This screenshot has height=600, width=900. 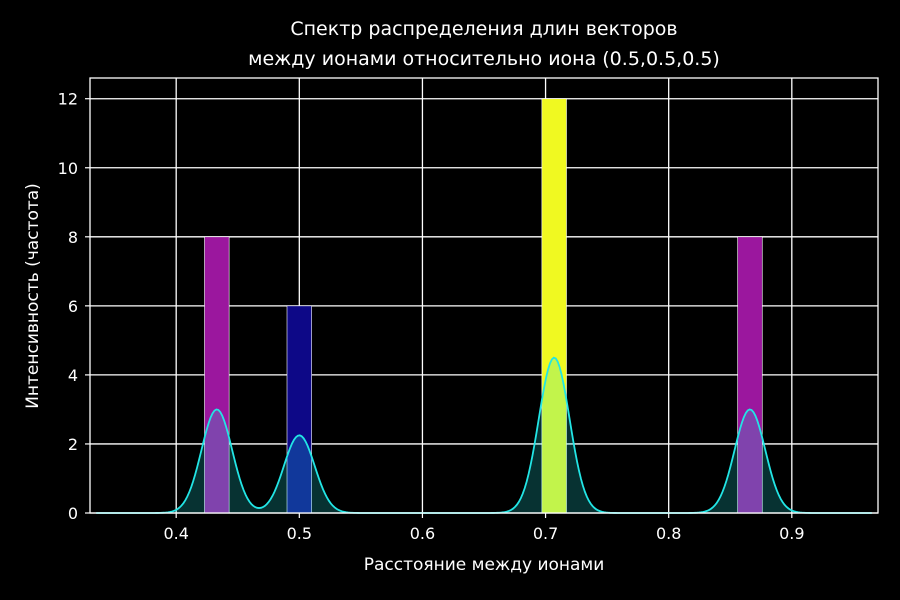 I want to click on y-tick-label: 0, so click(x=73, y=513).